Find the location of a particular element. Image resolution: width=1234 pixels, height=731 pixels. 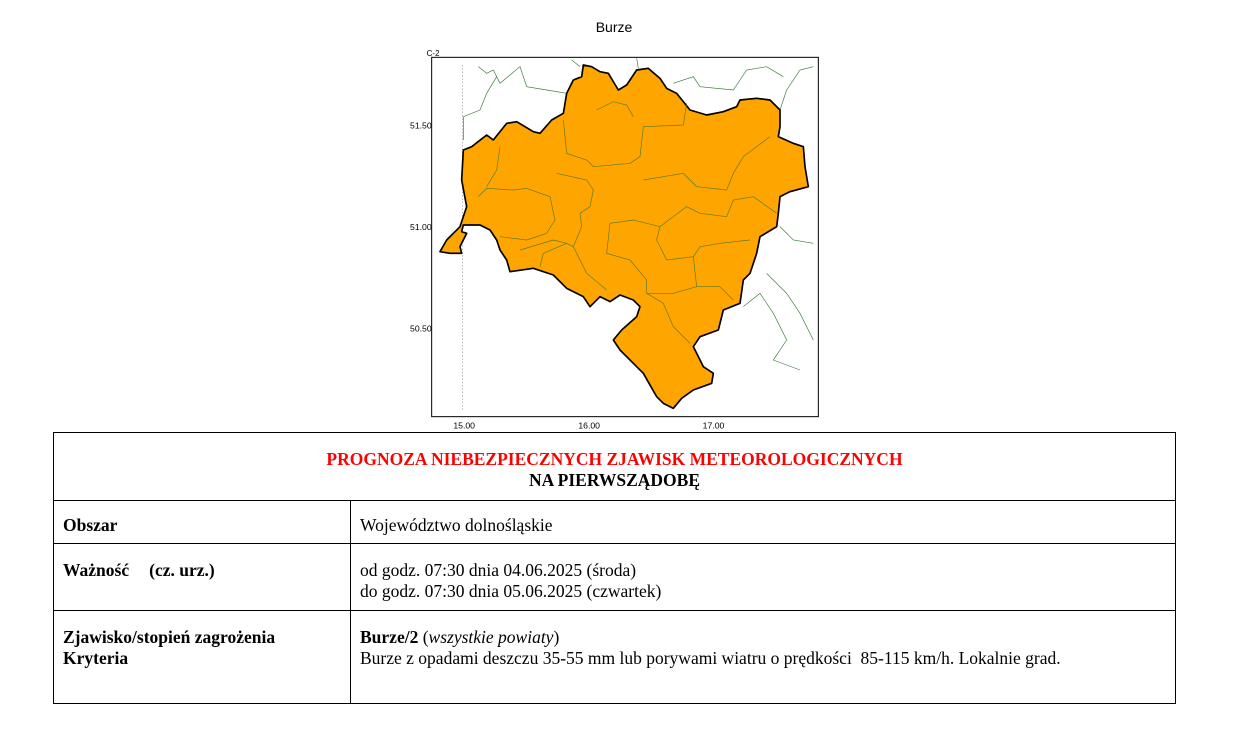

row-label: Kryteria is located at coordinates (96, 658).